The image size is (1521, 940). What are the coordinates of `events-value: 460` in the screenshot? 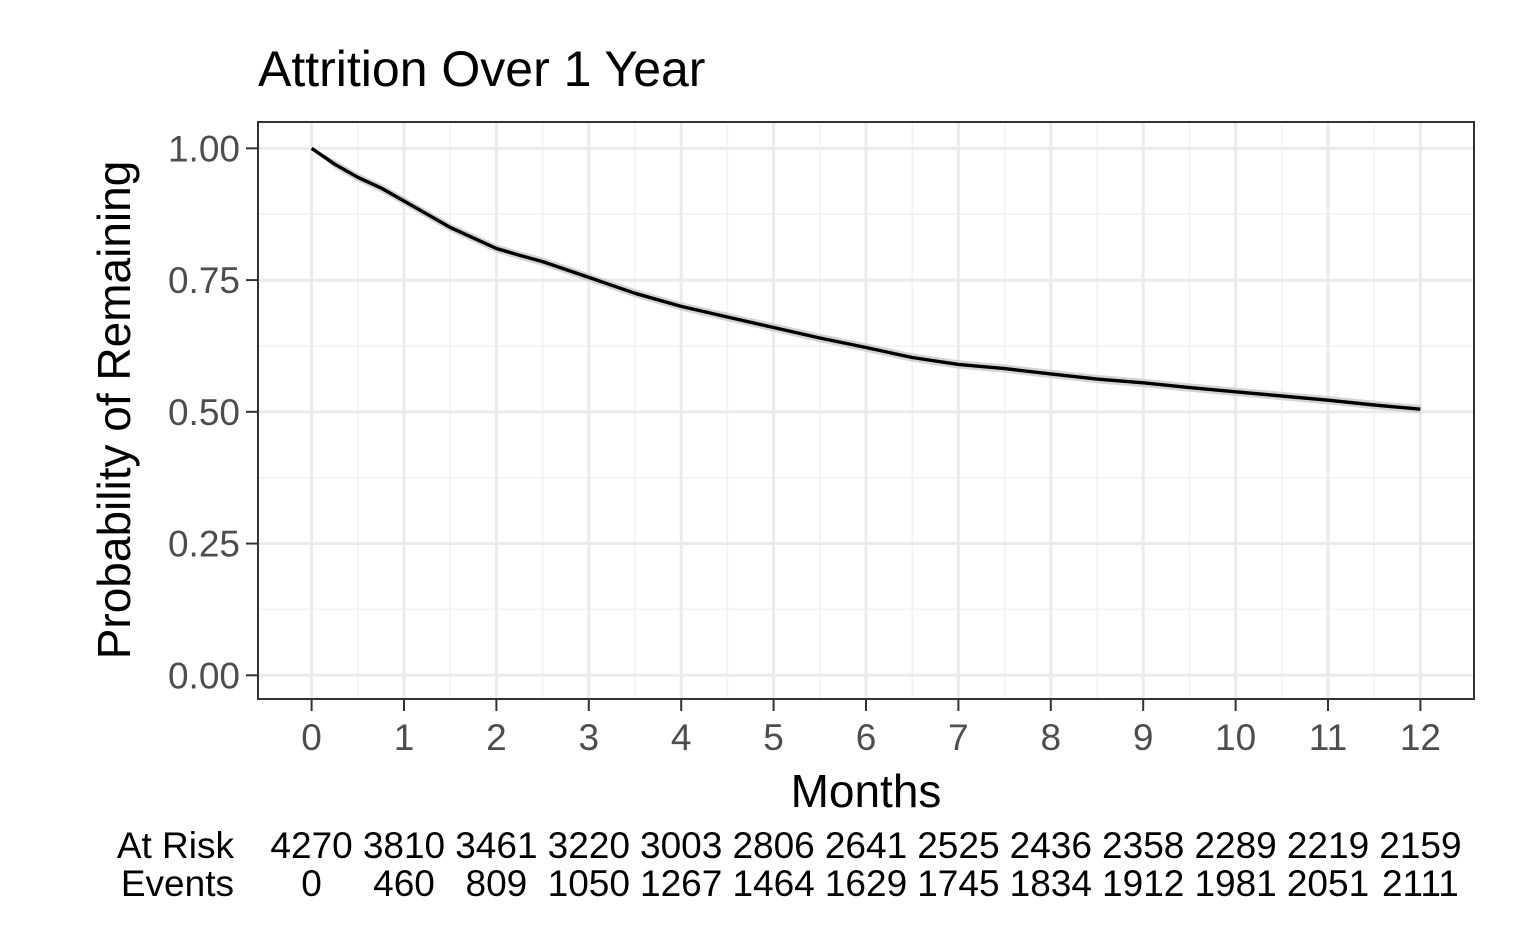 It's located at (404, 883).